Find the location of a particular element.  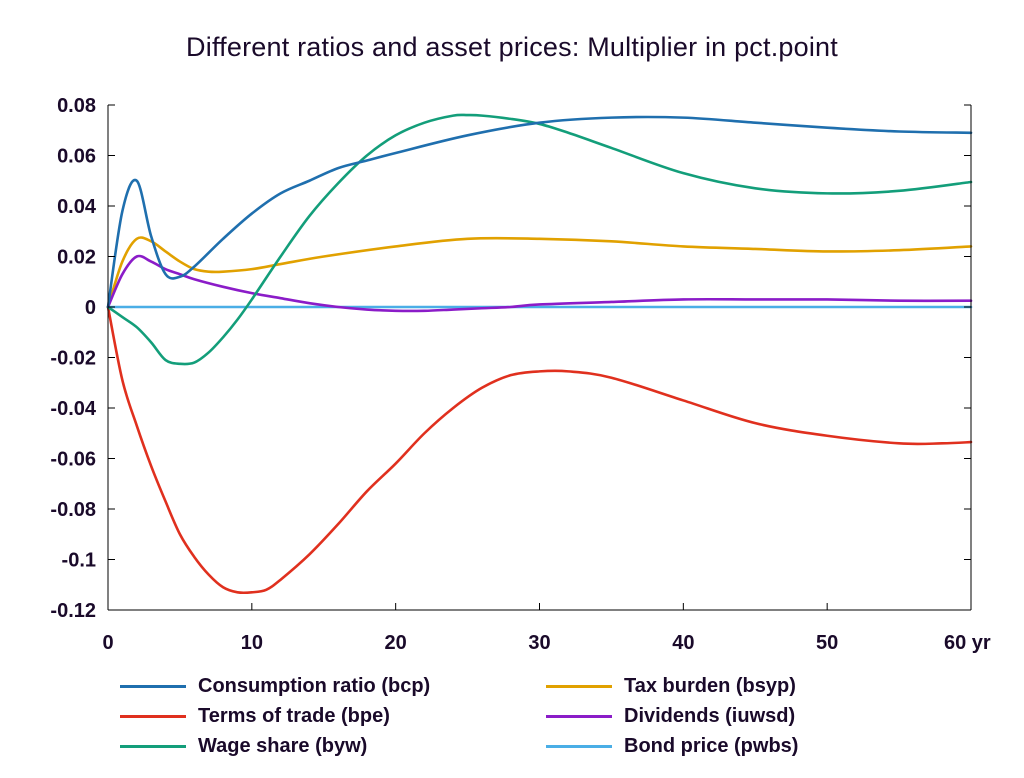

y-tick-label: 0.04 is located at coordinates (77, 207).